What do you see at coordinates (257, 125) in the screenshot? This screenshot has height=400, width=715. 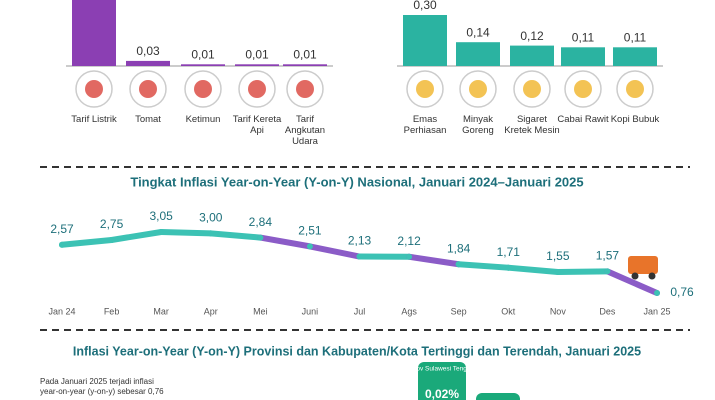 I see `category-label: Tarif Kereta Api` at bounding box center [257, 125].